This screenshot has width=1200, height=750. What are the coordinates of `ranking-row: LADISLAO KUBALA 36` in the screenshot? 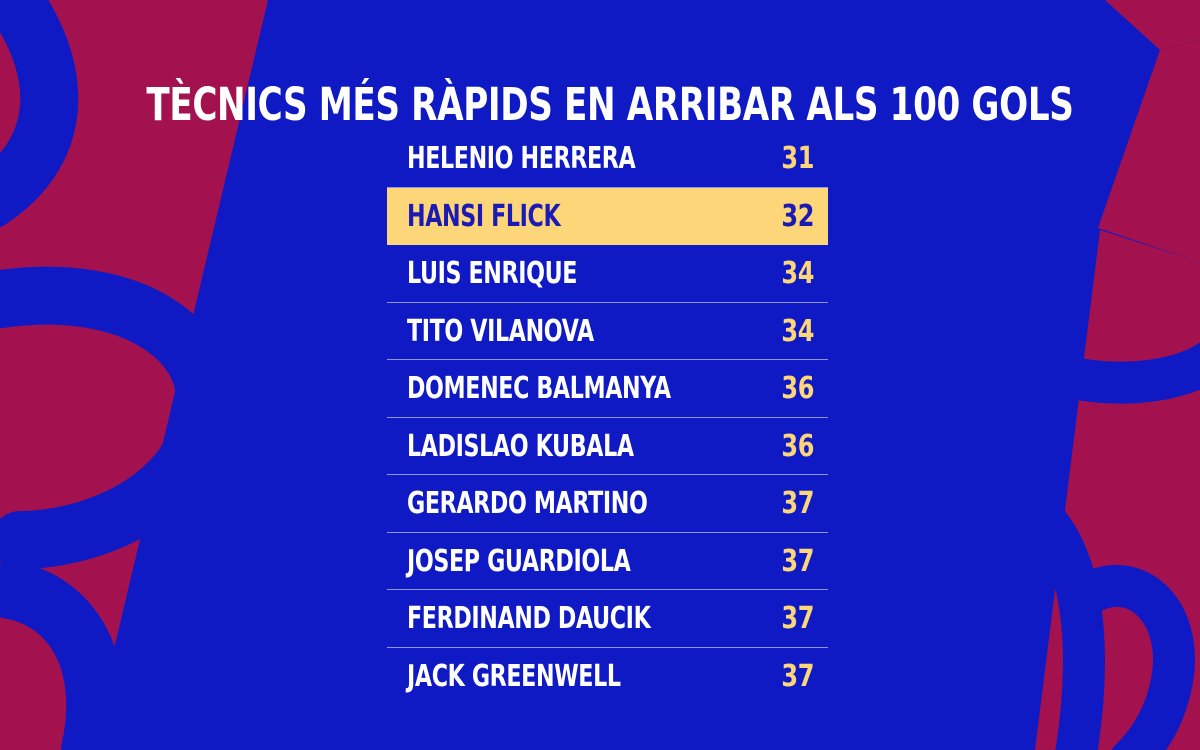 It's located at (607, 446).